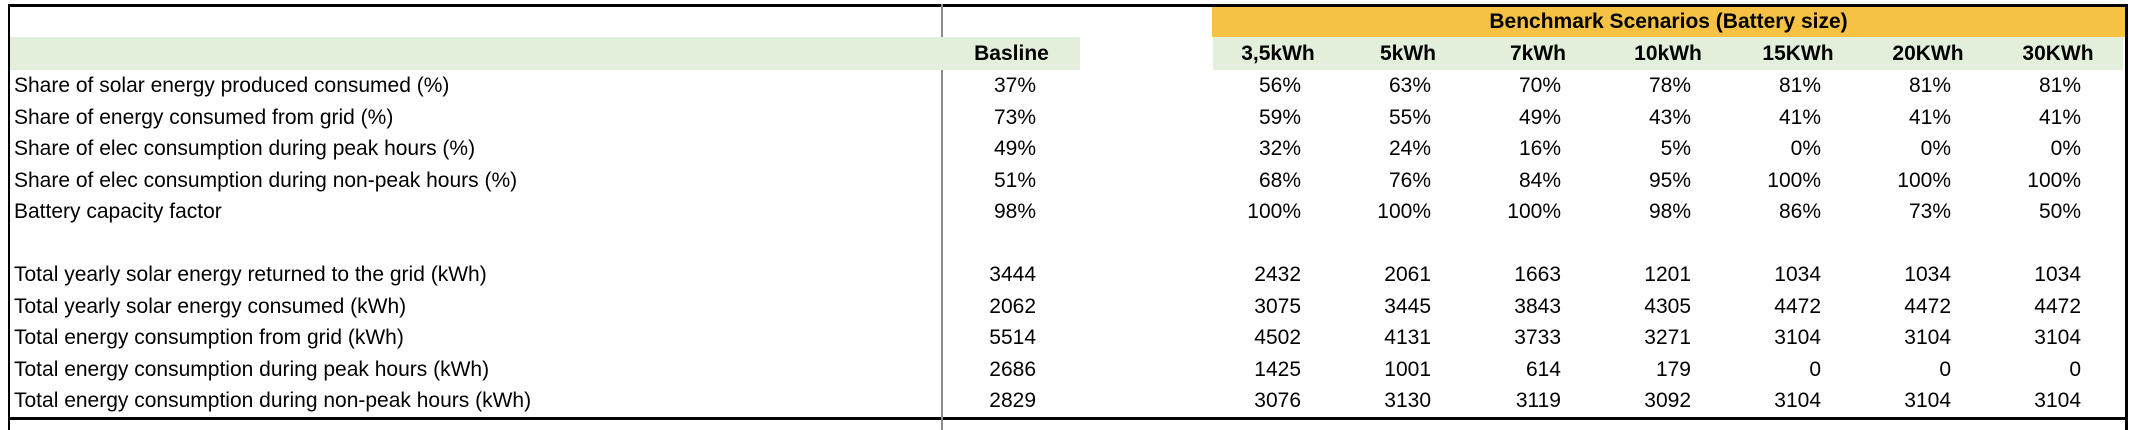 This screenshot has height=430, width=2136. Describe the element at coordinates (1799, 211) in the screenshot. I see `scenario-value-cell-5: 86%` at that location.